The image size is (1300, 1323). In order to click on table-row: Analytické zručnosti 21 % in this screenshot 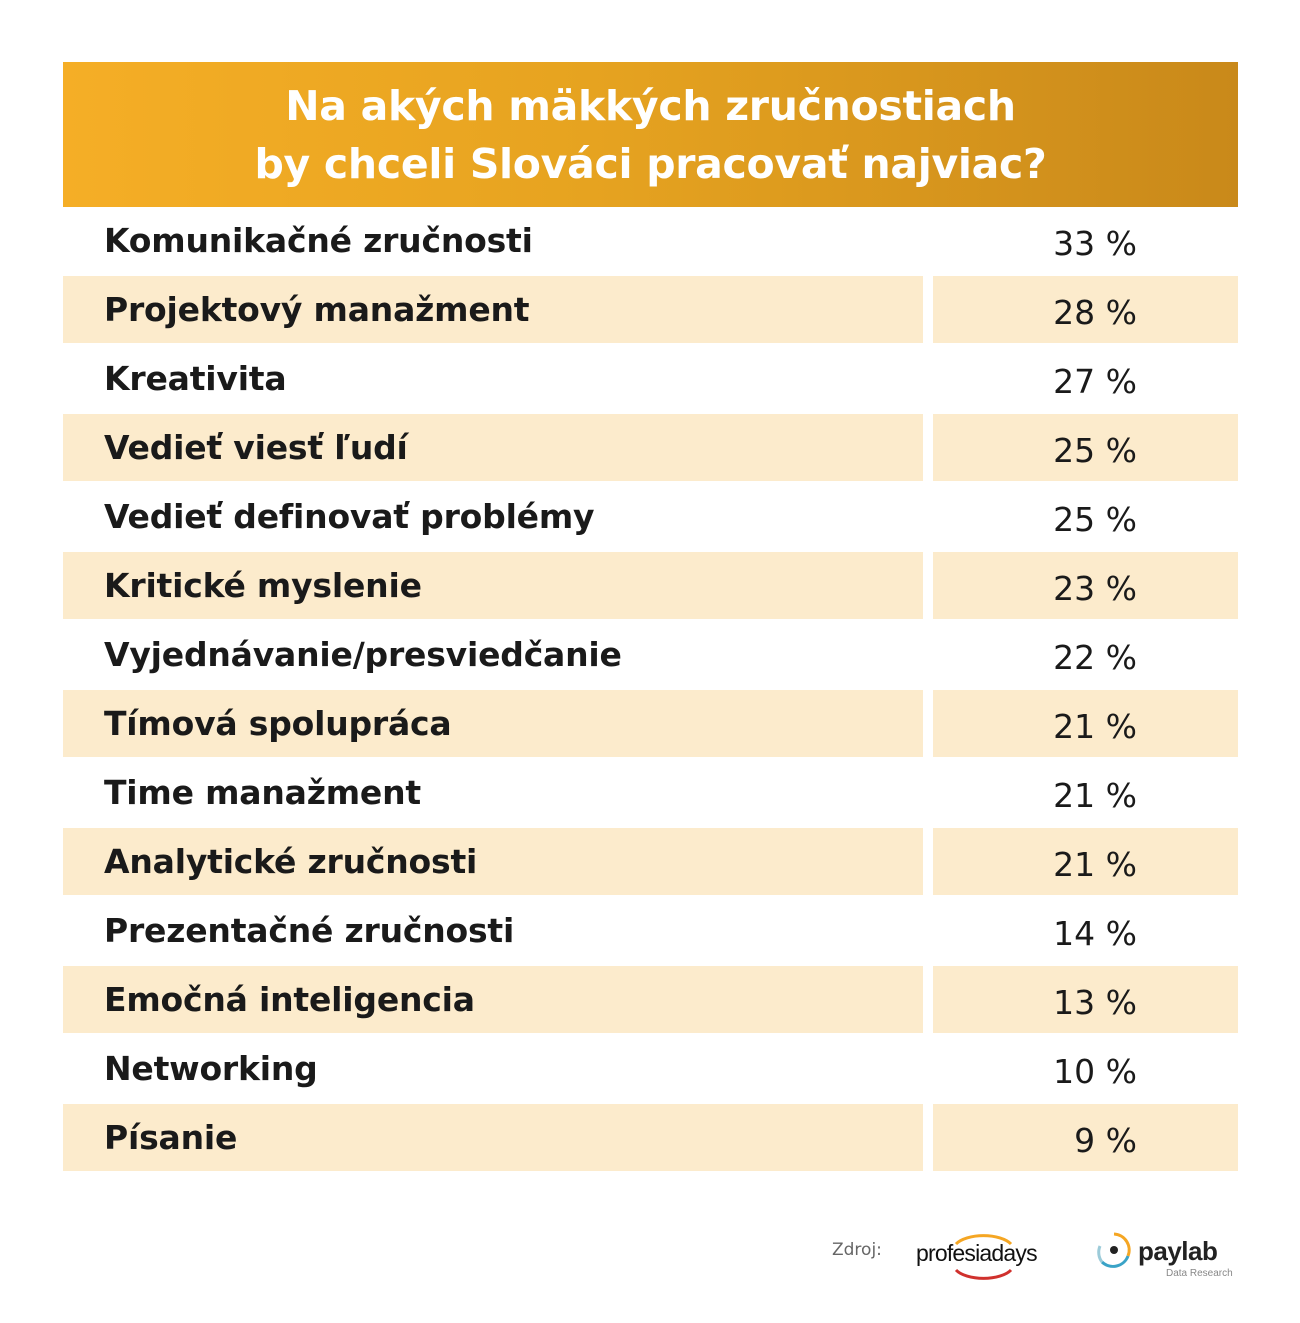, I will do `click(650, 862)`.